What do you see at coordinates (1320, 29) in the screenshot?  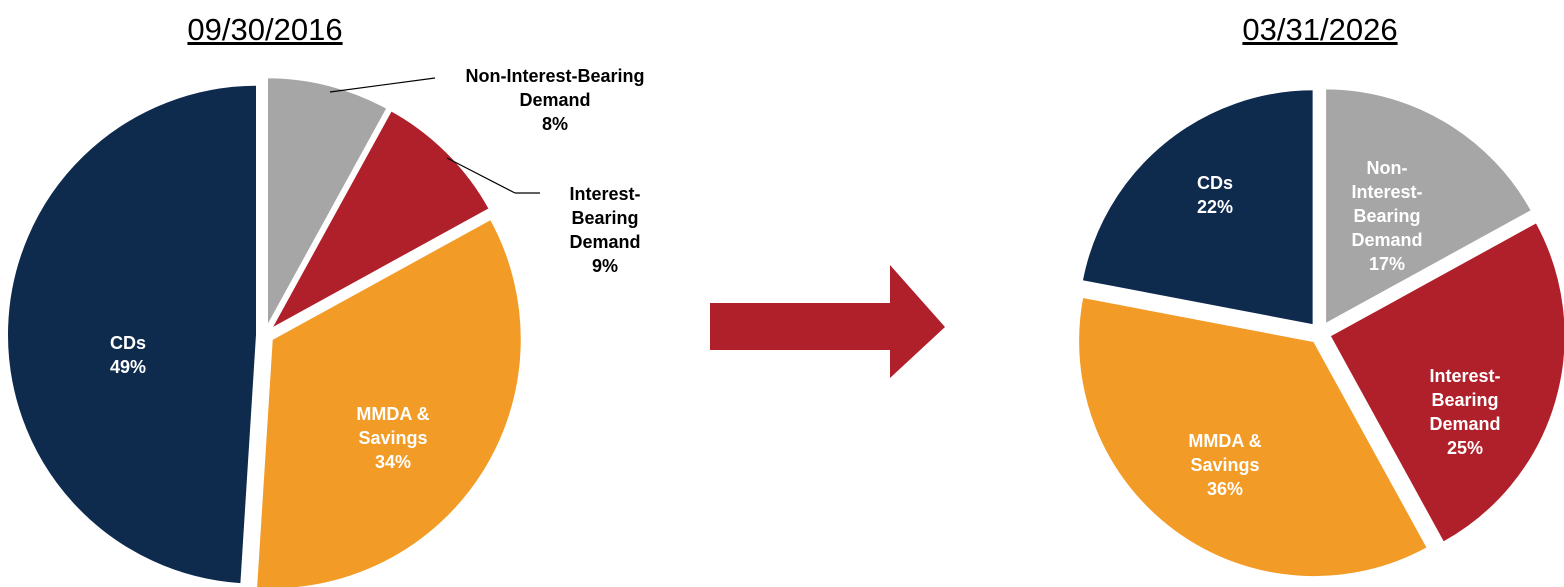 I see `chart-title: 03/31/2026` at bounding box center [1320, 29].